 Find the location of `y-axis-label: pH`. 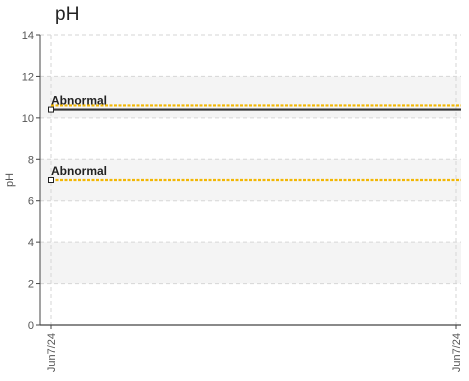

y-axis-label: pH is located at coordinates (10, 180).